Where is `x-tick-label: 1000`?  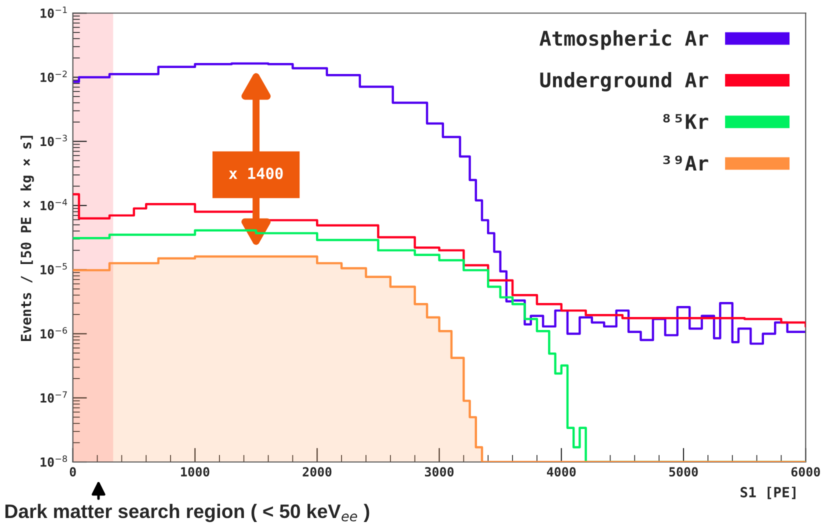
x-tick-label: 1000 is located at coordinates (195, 472).